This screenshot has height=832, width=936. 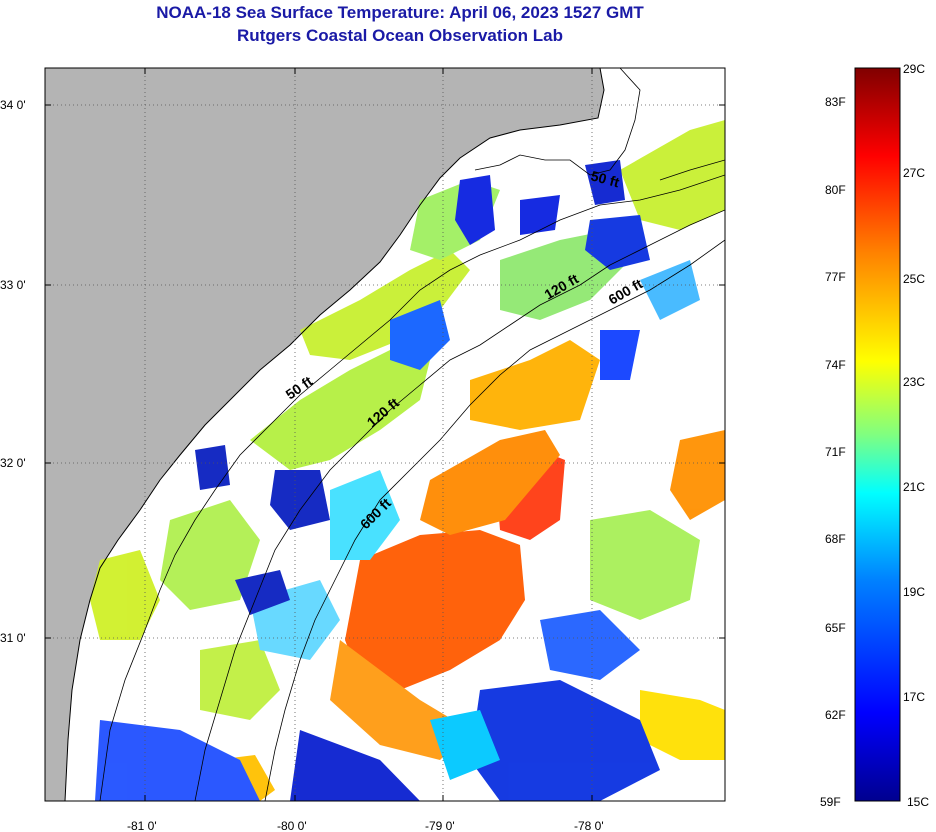 What do you see at coordinates (605, 178) in the screenshot?
I see `isobath-label: 50 ft` at bounding box center [605, 178].